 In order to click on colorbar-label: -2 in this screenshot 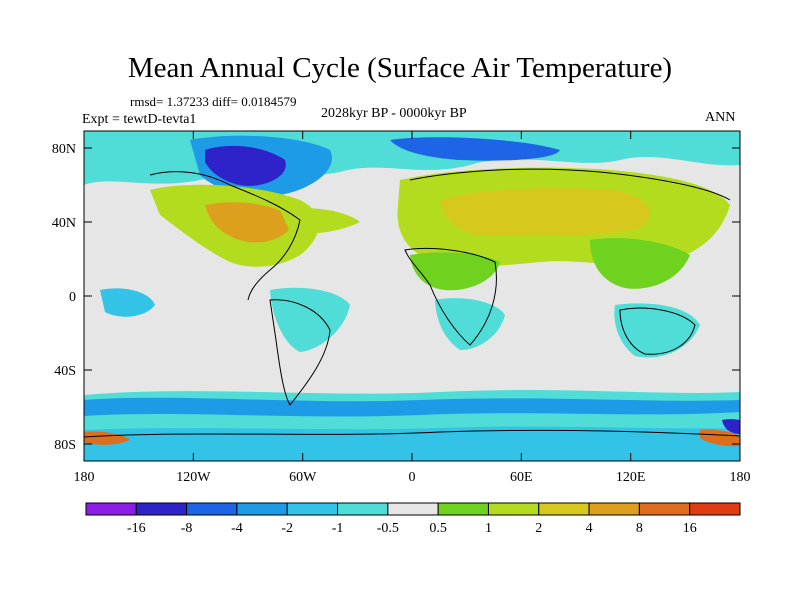, I will do `click(287, 528)`.